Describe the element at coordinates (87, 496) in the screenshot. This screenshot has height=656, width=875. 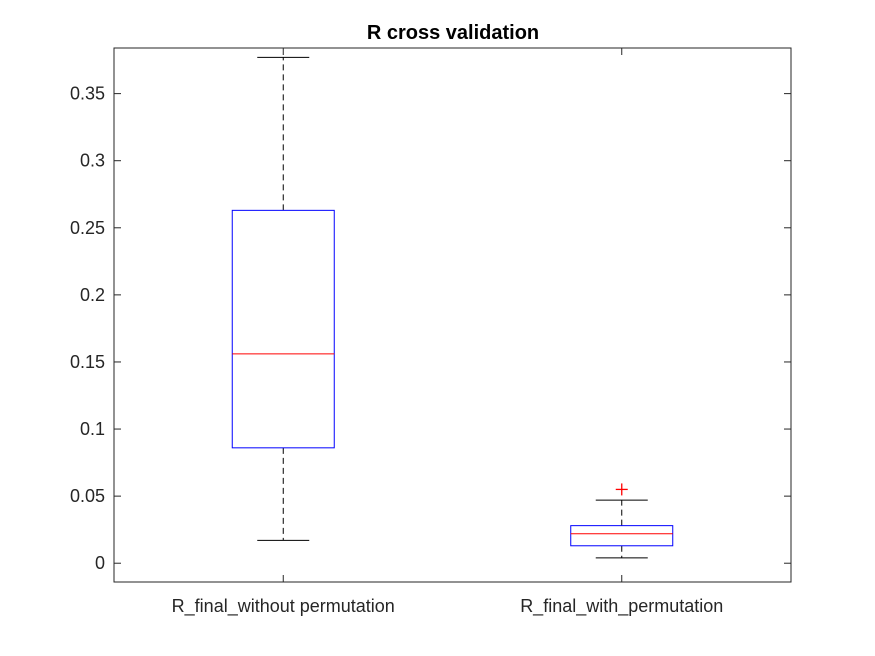
I see `y-tick-label: 0.05` at that location.